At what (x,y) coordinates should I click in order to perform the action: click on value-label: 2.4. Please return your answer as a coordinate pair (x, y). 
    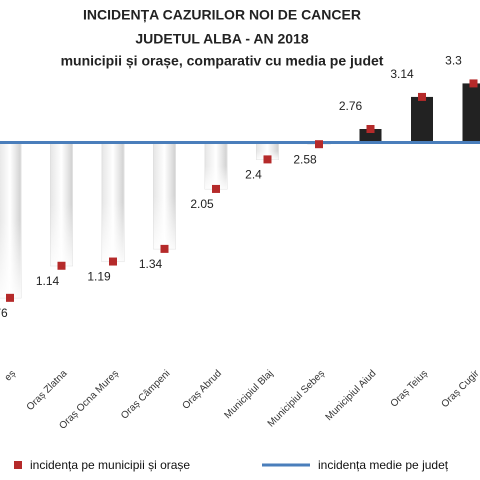
    Looking at the image, I should click on (253, 175).